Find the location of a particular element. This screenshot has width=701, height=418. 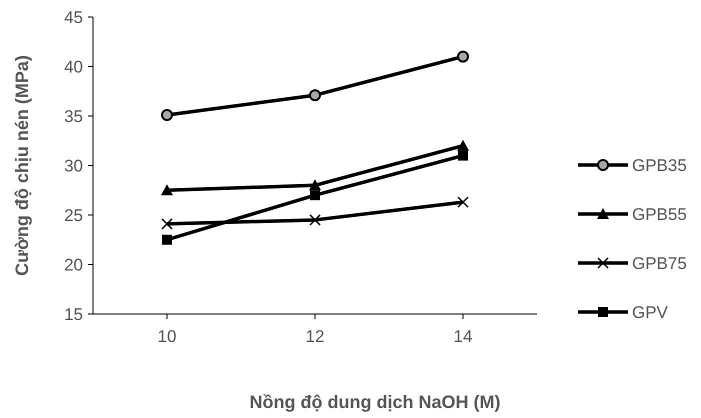

y-axis-title: Cường độ chịu nén (MPa) is located at coordinates (22, 165).